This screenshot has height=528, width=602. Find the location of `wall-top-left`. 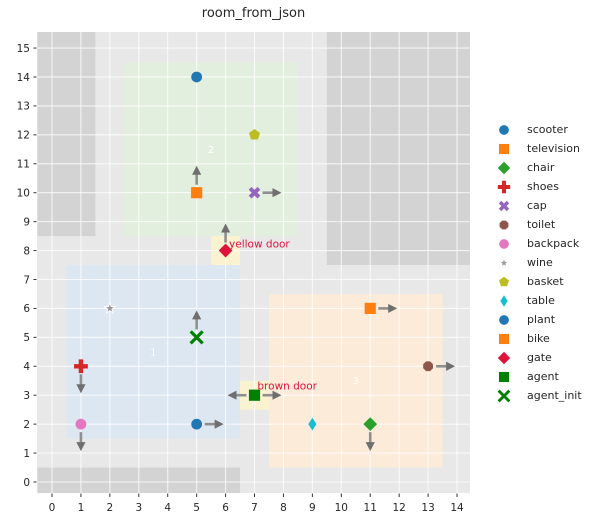

wall-top-left is located at coordinates (66, 134).